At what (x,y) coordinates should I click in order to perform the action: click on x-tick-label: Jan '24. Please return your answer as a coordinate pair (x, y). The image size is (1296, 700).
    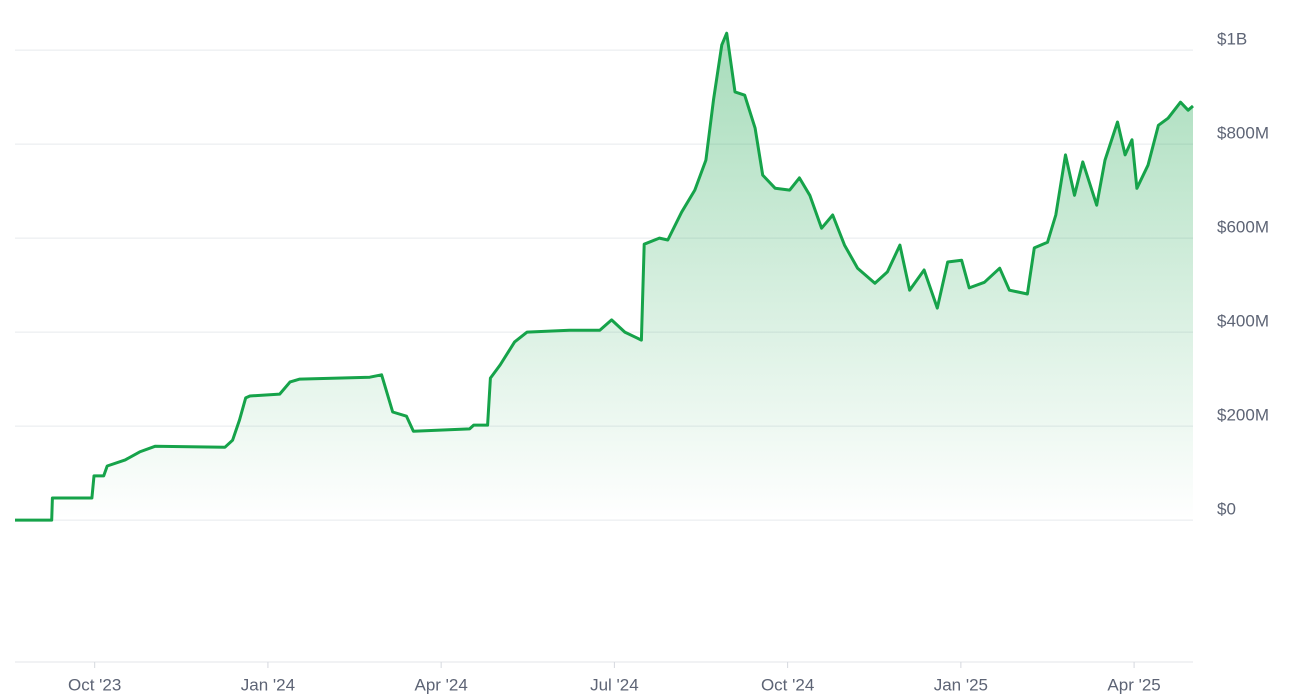
    Looking at the image, I should click on (268, 684).